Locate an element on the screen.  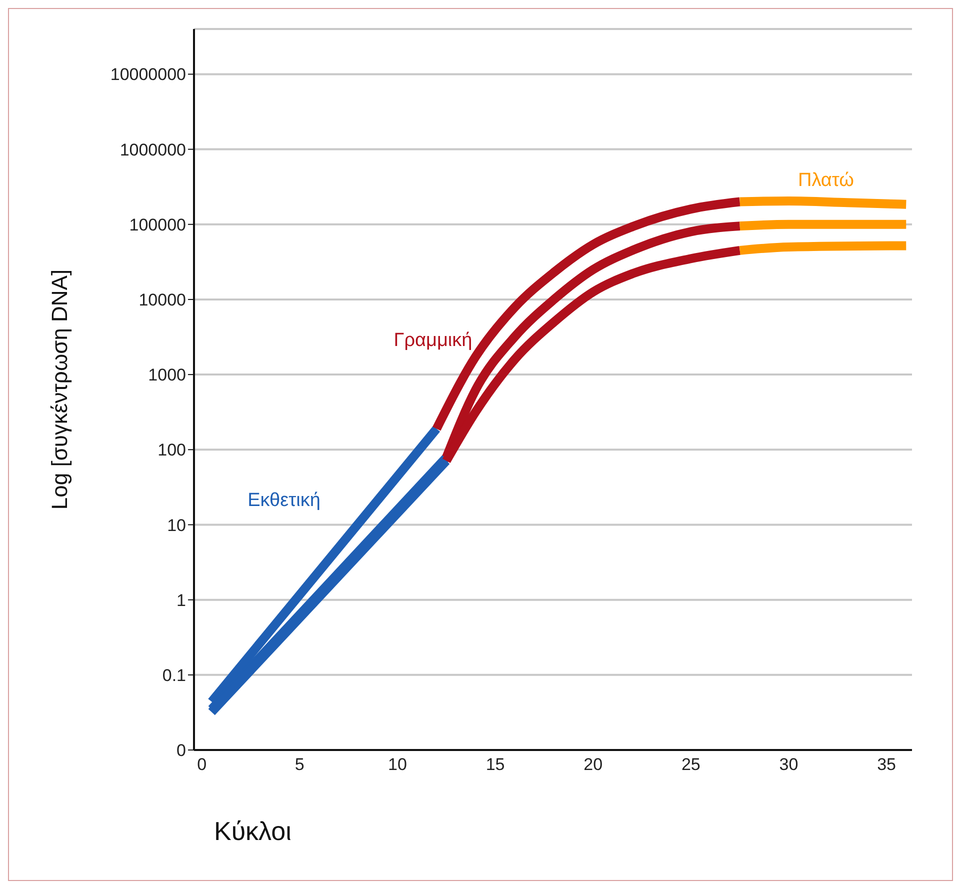
x-axis-title: Κύκλοι is located at coordinates (253, 831).